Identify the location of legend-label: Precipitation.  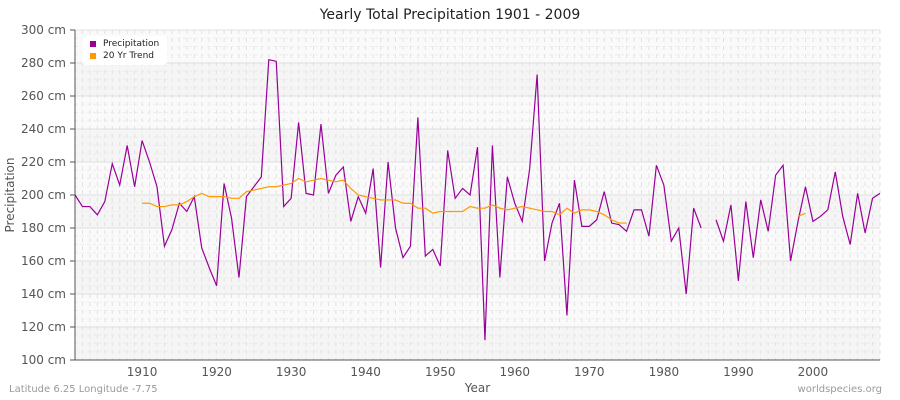
(131, 44).